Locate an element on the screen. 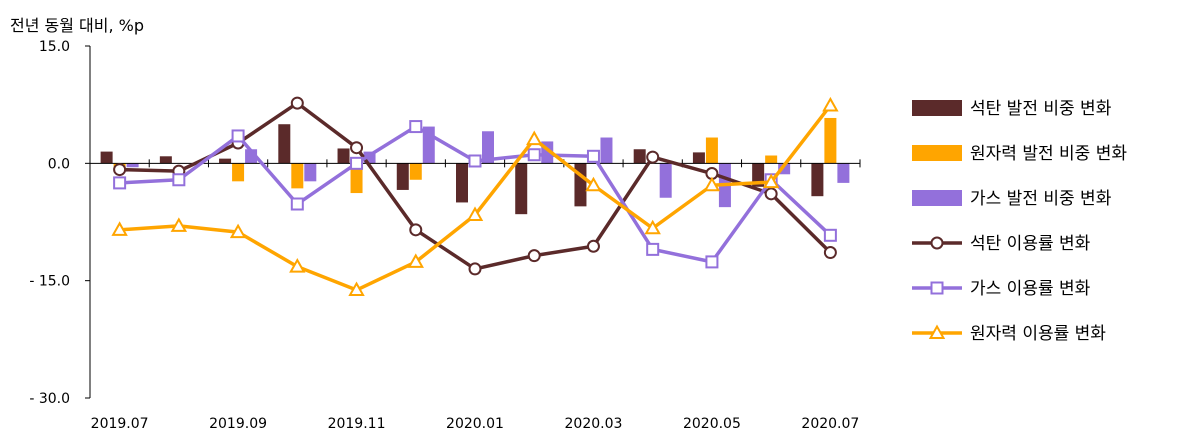 This screenshot has width=1200, height=440. y-tick-label: - 15.0 is located at coordinates (49, 282).